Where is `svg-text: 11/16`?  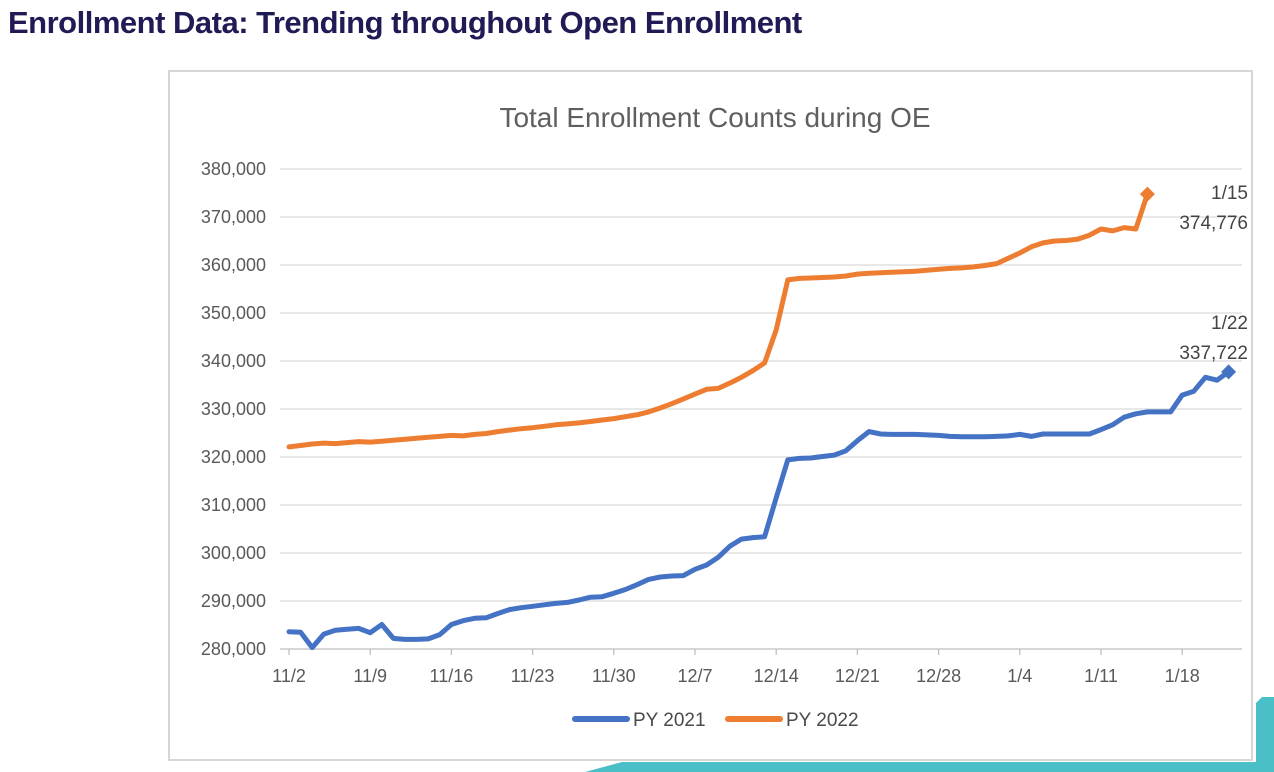
svg-text: 11/16 is located at coordinates (452, 676).